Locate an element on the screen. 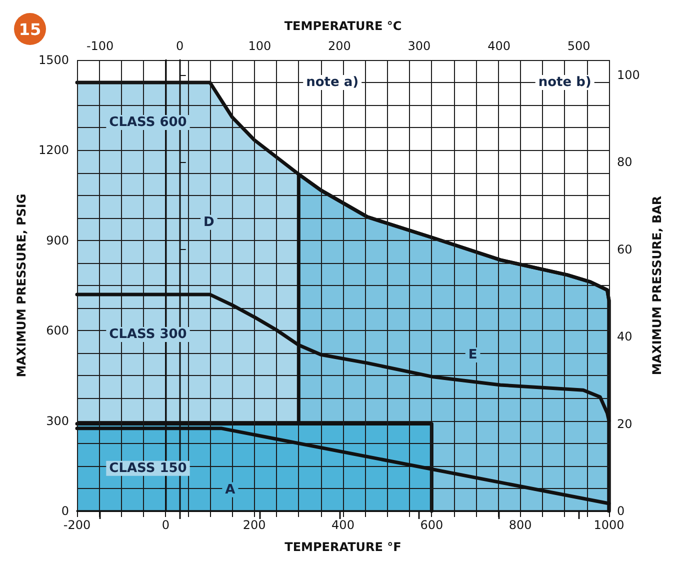  x-tick-label: 200 is located at coordinates (254, 525).